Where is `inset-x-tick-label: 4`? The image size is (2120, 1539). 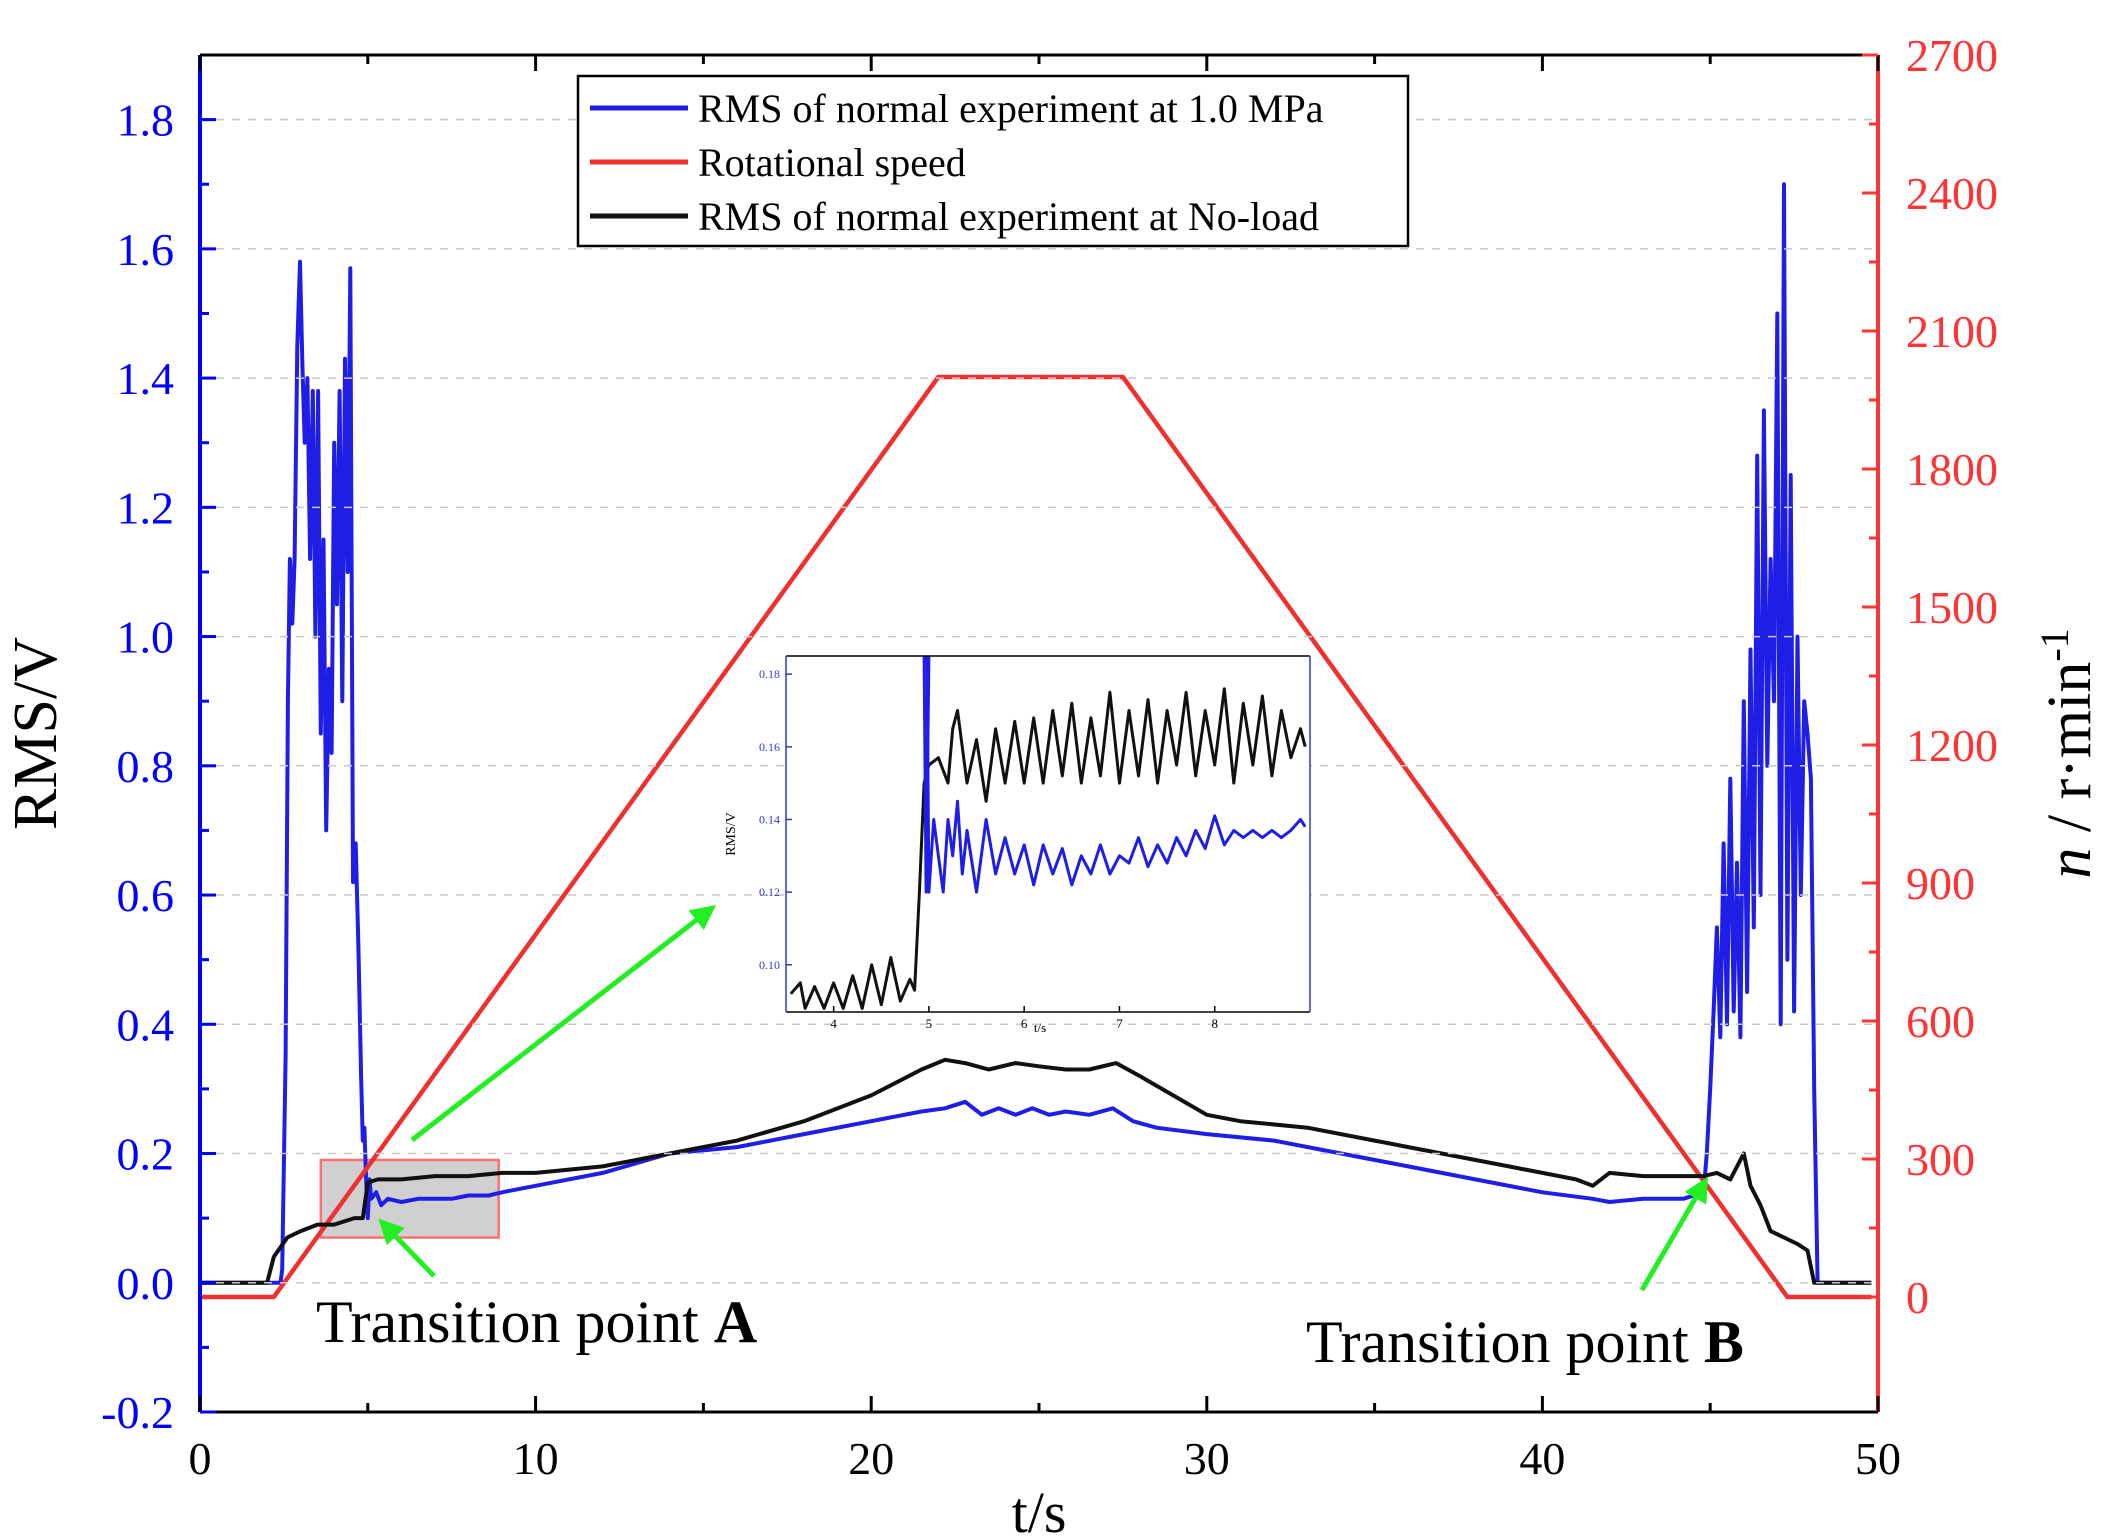
inset-x-tick-label: 4 is located at coordinates (833, 1023).